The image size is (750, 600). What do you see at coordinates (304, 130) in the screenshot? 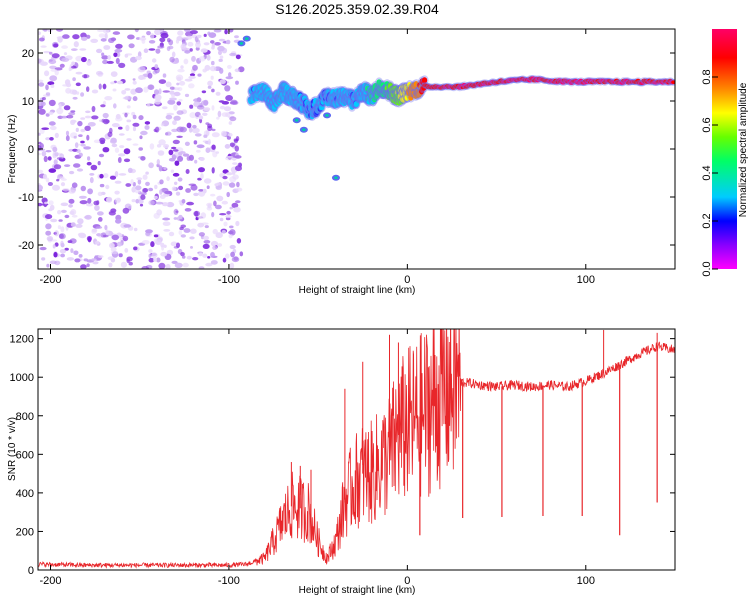
I see `track-blob-core` at bounding box center [304, 130].